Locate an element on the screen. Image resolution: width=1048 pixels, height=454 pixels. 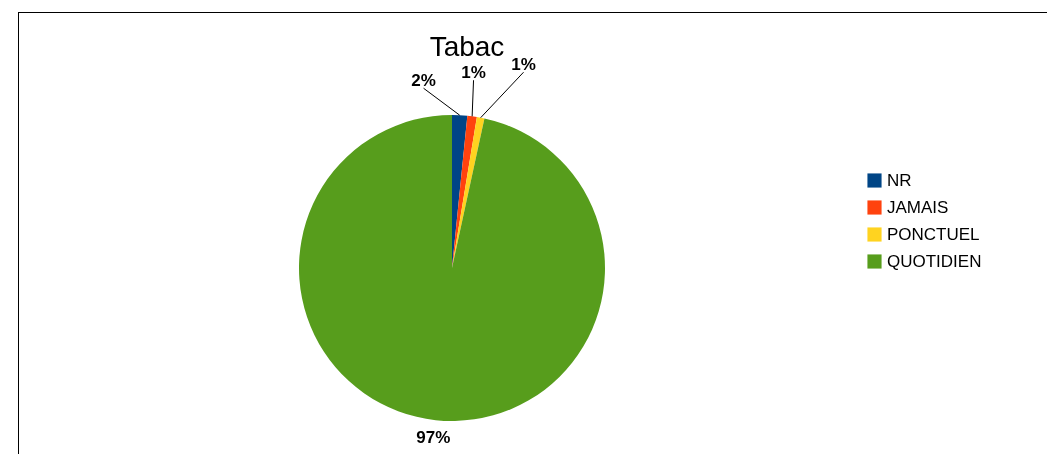
legend-label: QUOTIDIEN is located at coordinates (934, 261).